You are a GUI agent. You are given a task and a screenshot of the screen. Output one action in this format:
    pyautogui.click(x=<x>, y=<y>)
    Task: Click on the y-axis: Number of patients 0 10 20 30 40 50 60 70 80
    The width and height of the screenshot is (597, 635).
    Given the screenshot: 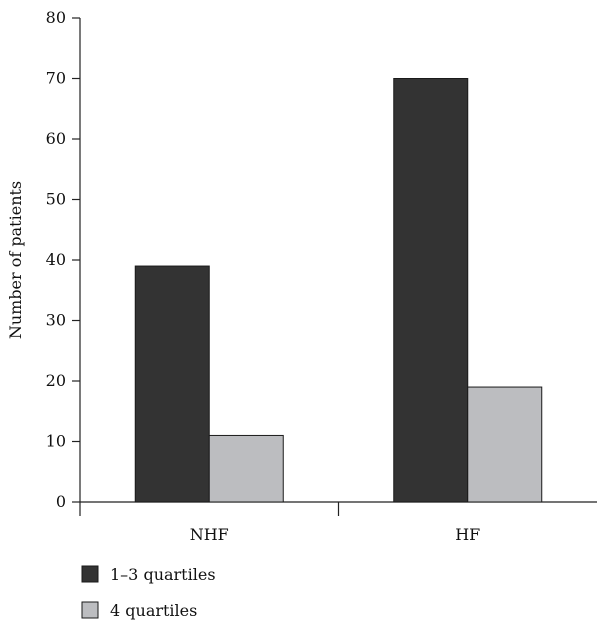 What is the action you would take?
    pyautogui.click(x=43, y=259)
    